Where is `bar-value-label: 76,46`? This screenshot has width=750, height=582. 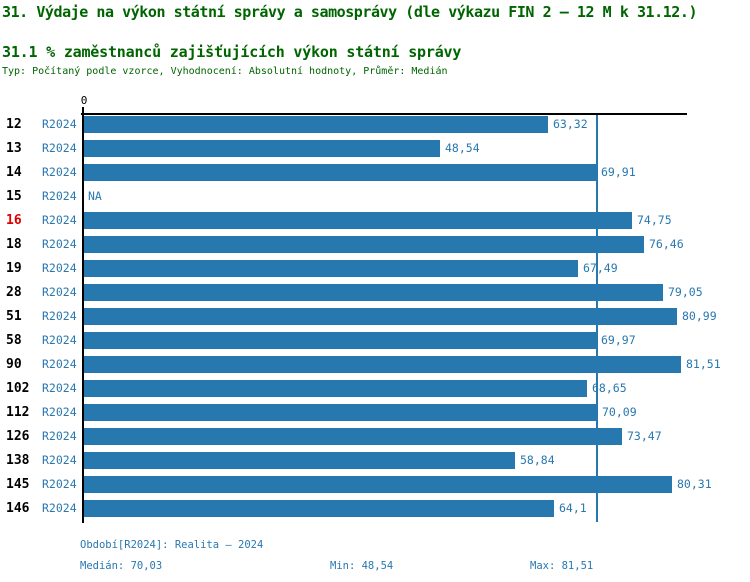
bar-value-label: 76,46 is located at coordinates (666, 244).